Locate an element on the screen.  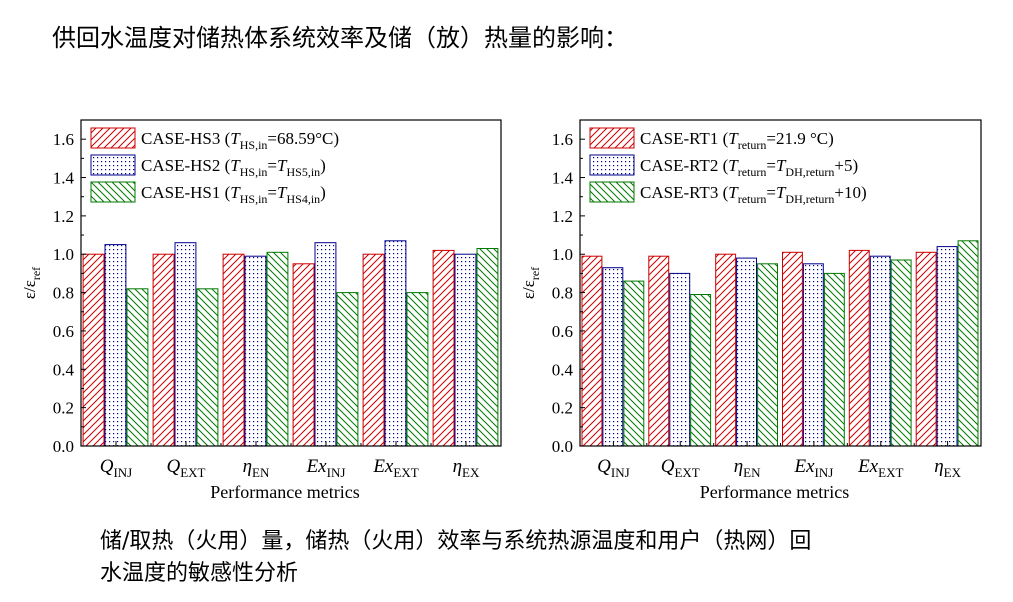
legend-label: CASE-RT3 (Treturn=TDH,return+10) is located at coordinates (753, 194).